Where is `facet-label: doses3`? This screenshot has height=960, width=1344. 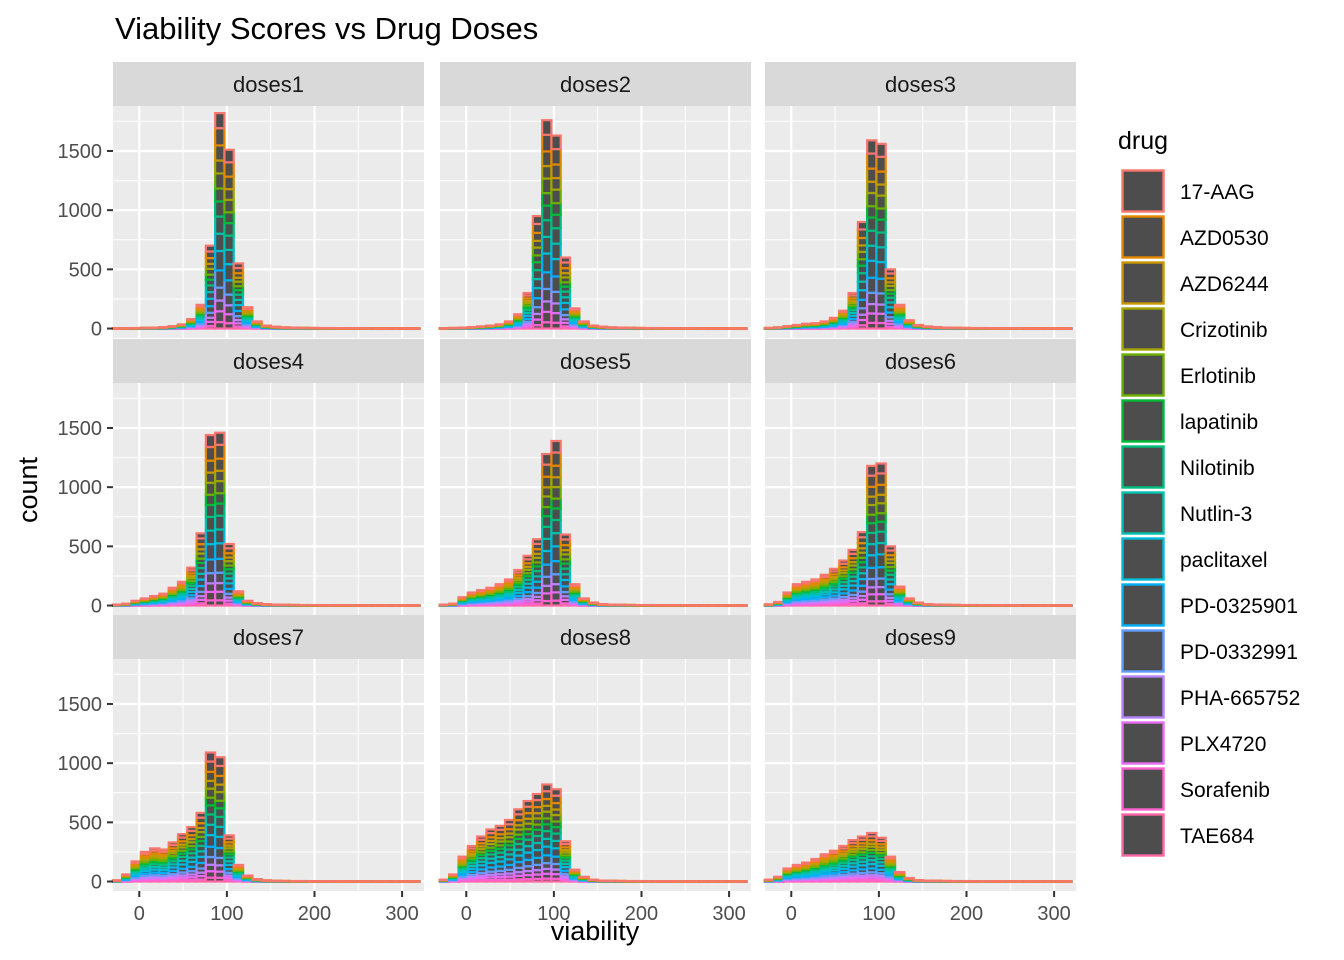
facet-label: doses3 is located at coordinates (920, 84).